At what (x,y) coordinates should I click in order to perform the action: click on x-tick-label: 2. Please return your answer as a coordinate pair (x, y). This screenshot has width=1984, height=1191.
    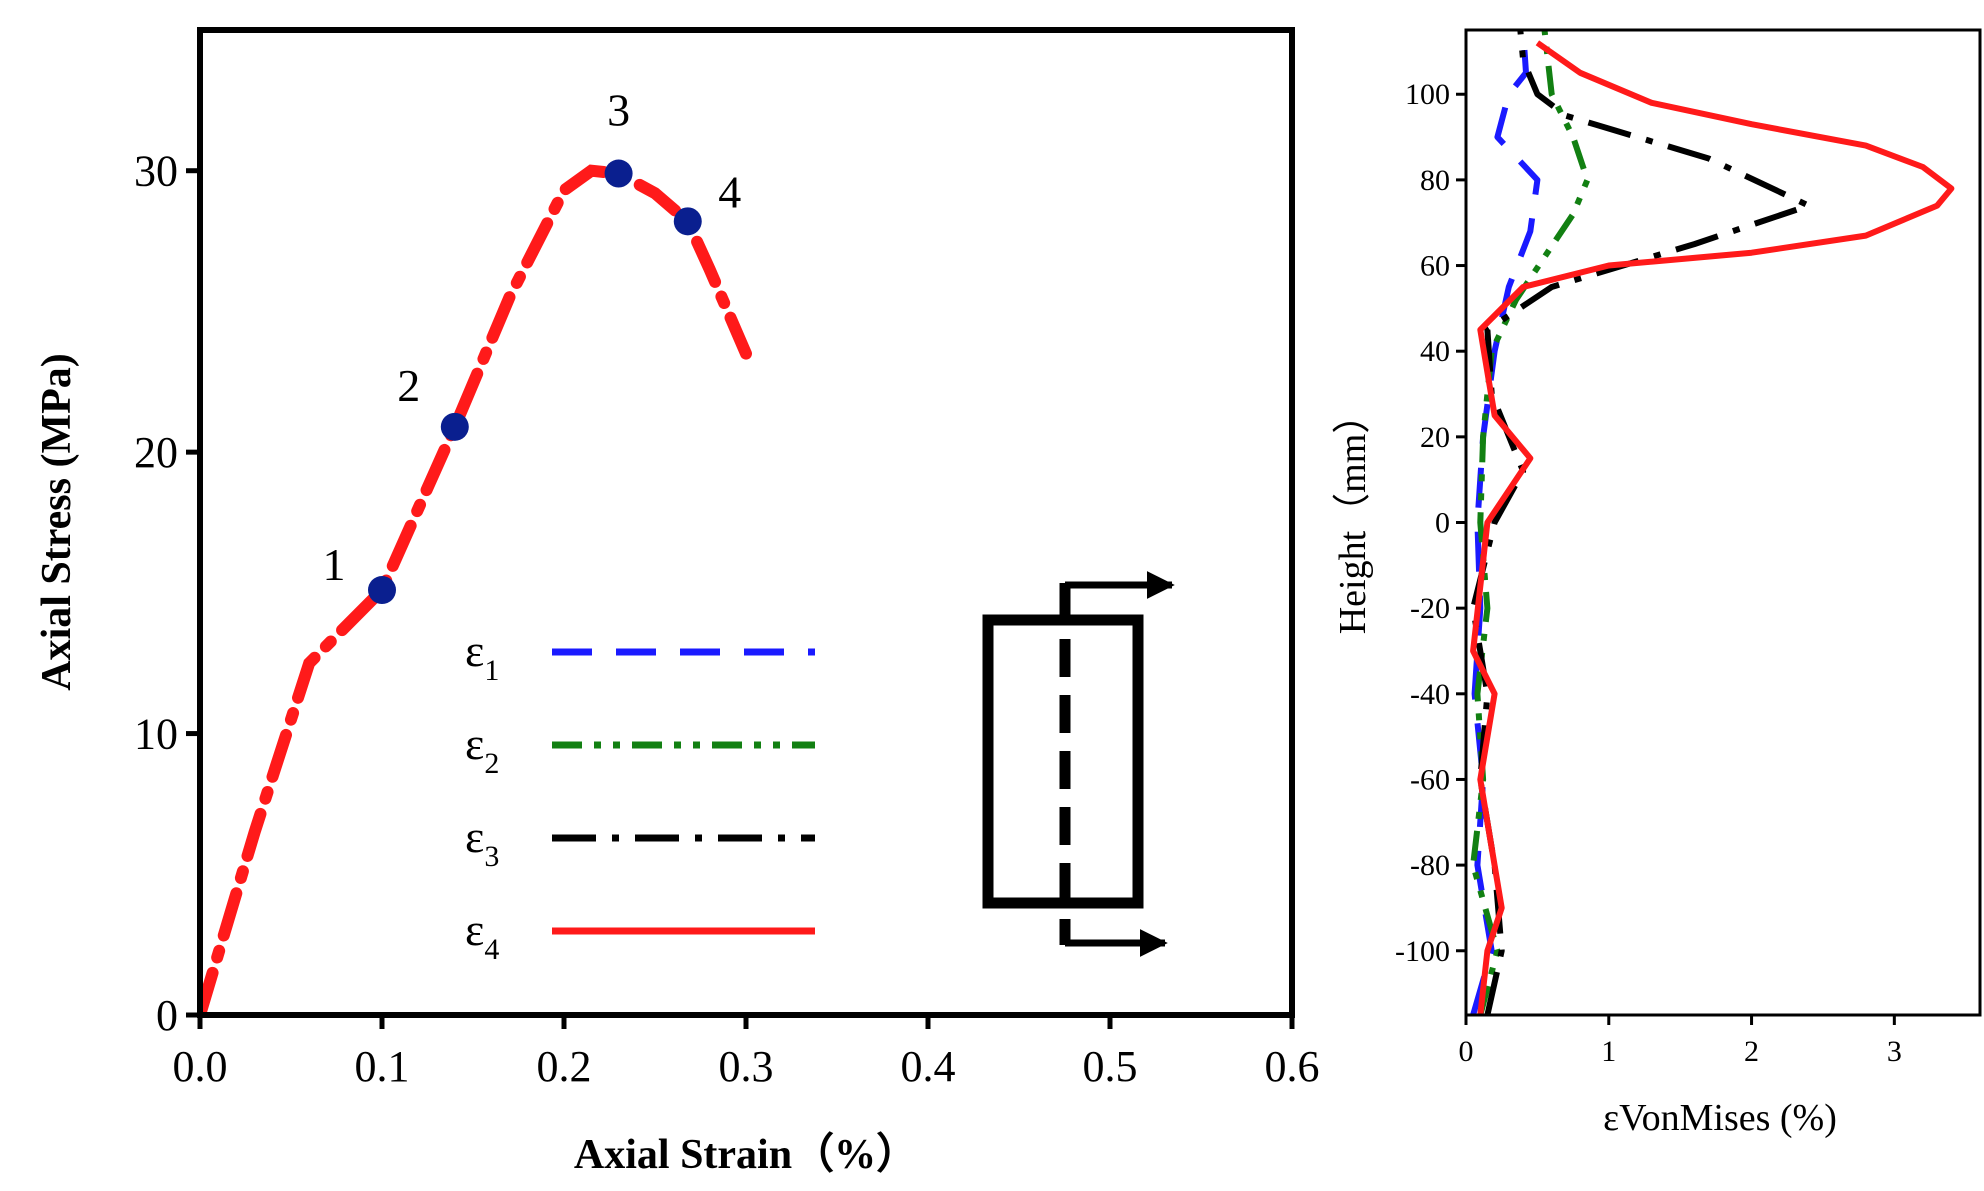
    Looking at the image, I should click on (1751, 1051).